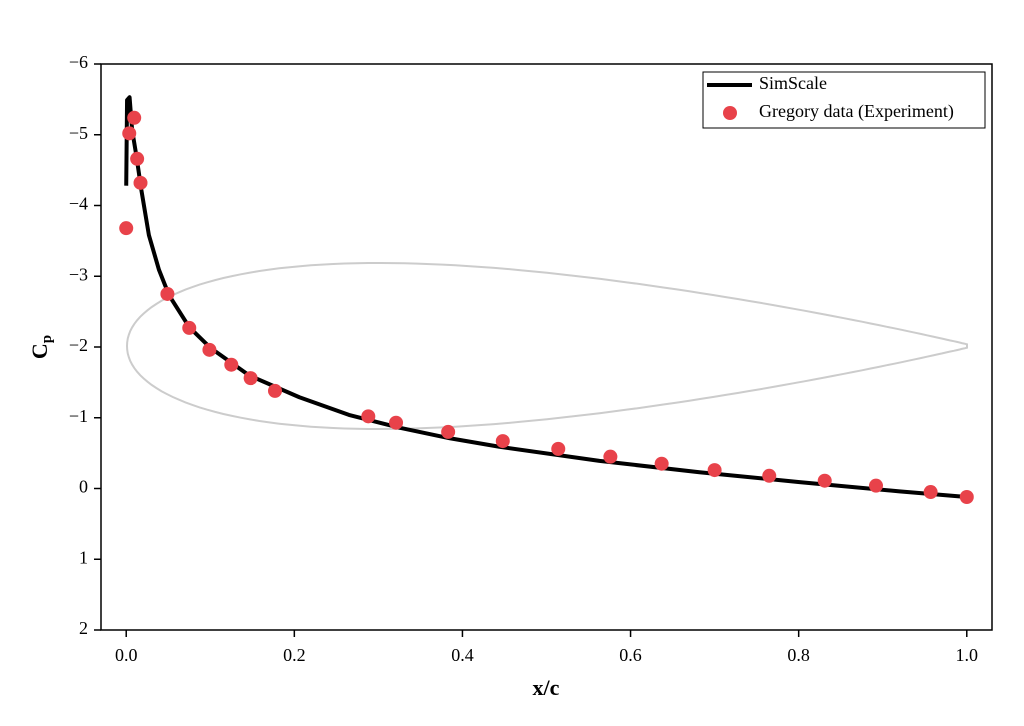  What do you see at coordinates (798, 655) in the screenshot?
I see `x-tick-label: 0.8` at bounding box center [798, 655].